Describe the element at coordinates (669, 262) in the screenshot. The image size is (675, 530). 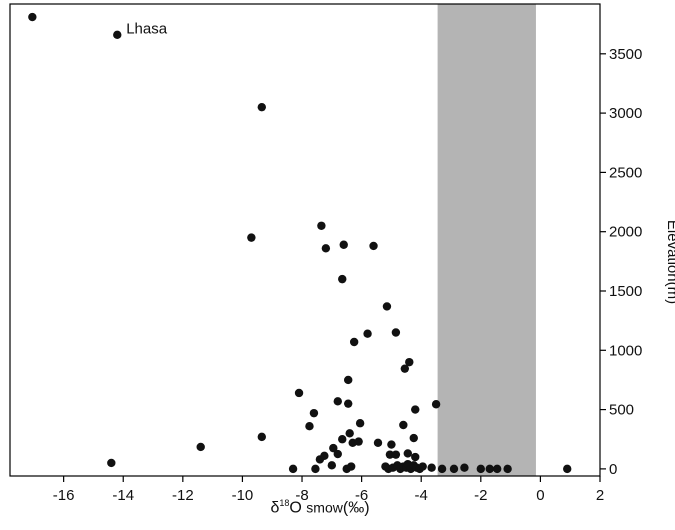
I see `y-axis-title: Elevation(m)` at that location.